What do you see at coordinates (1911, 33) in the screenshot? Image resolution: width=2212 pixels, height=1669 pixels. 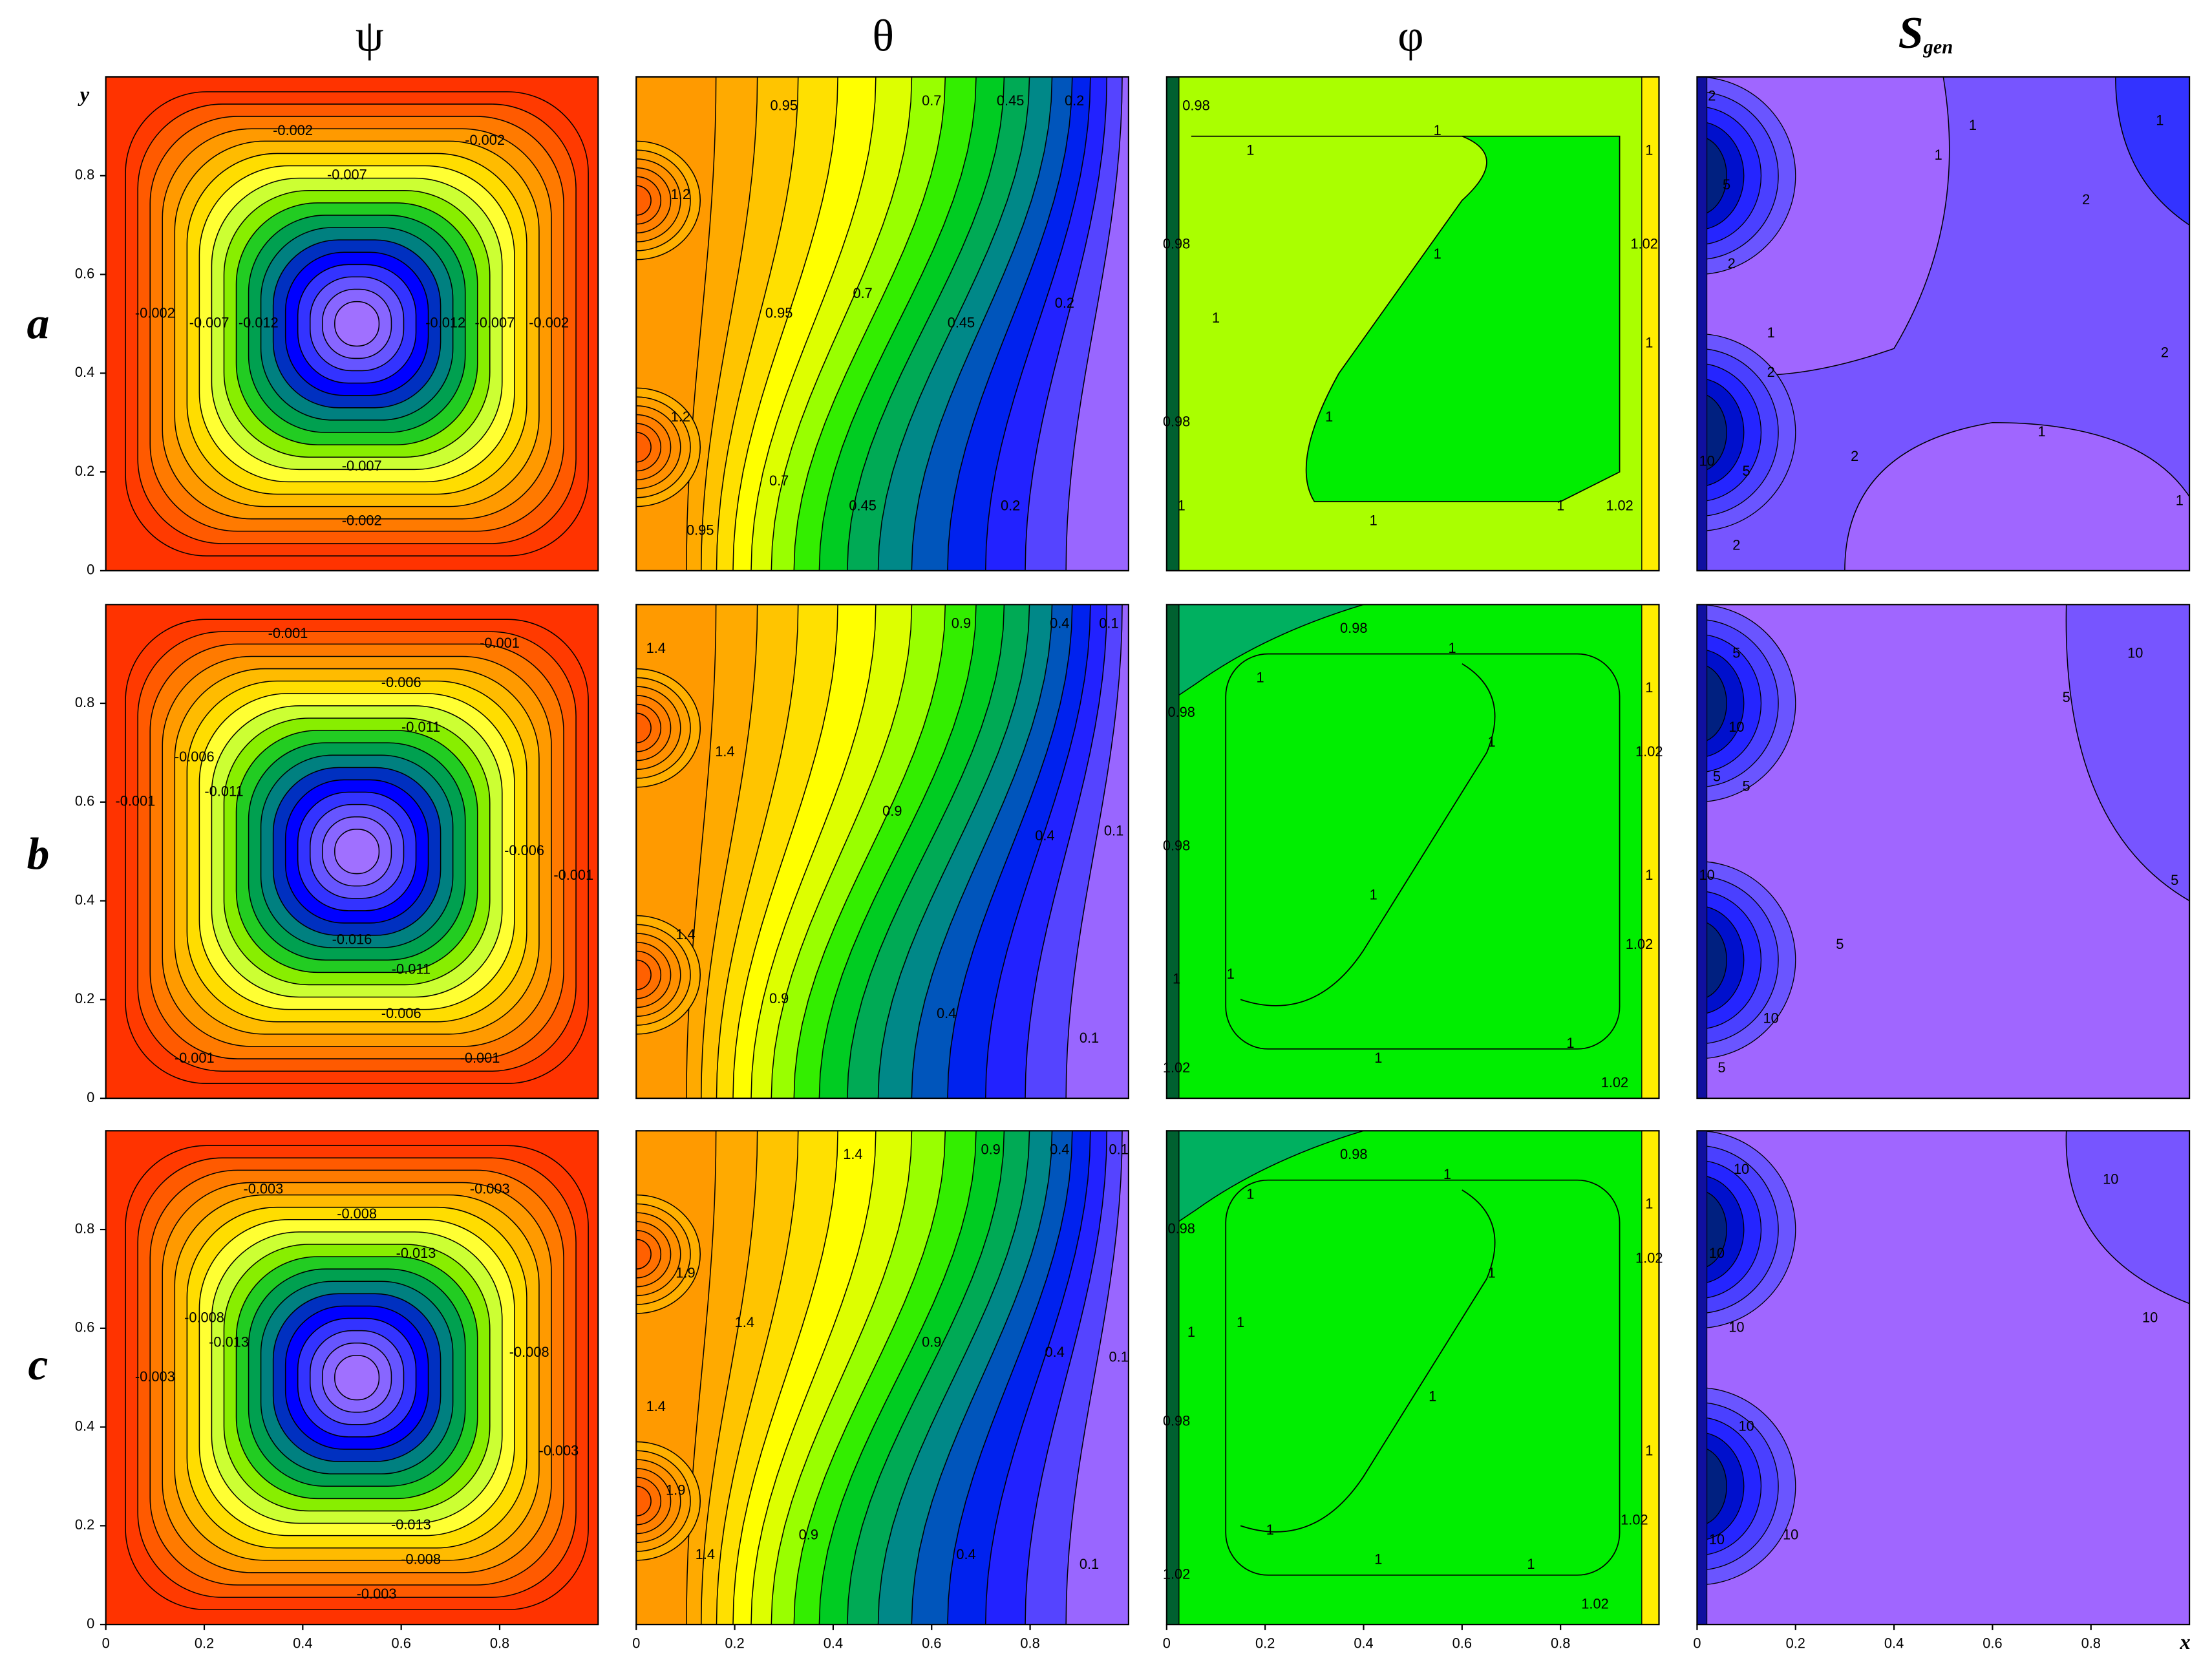 I see `title-symbol: S` at bounding box center [1911, 33].